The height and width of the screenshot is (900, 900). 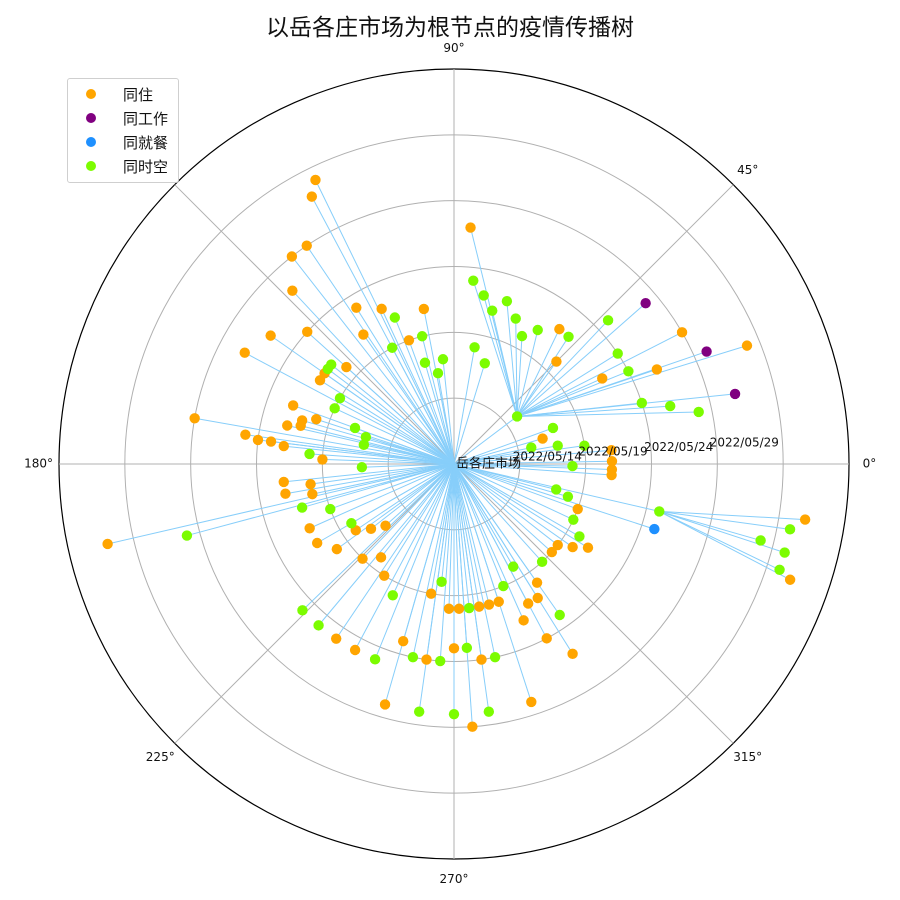 What do you see at coordinates (331, 364) in the screenshot?
I see `node-F21` at bounding box center [331, 364].